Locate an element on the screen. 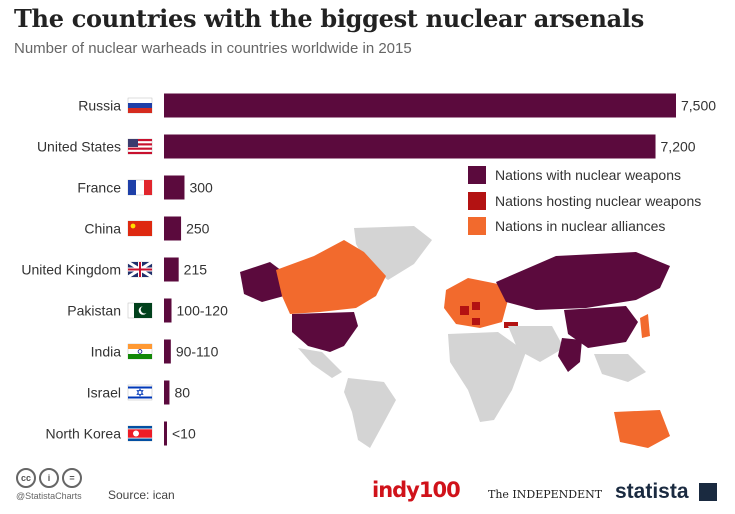 The height and width of the screenshot is (514, 735). map-region-australia is located at coordinates (642, 429).